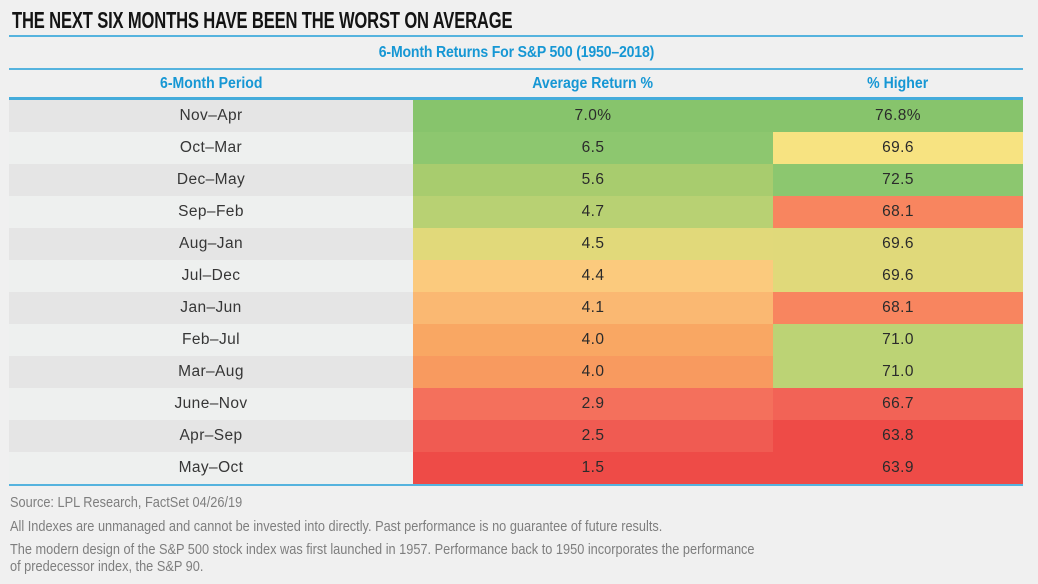  I want to click on table-row: Jan–Jun 4.1 68.1, so click(516, 308).